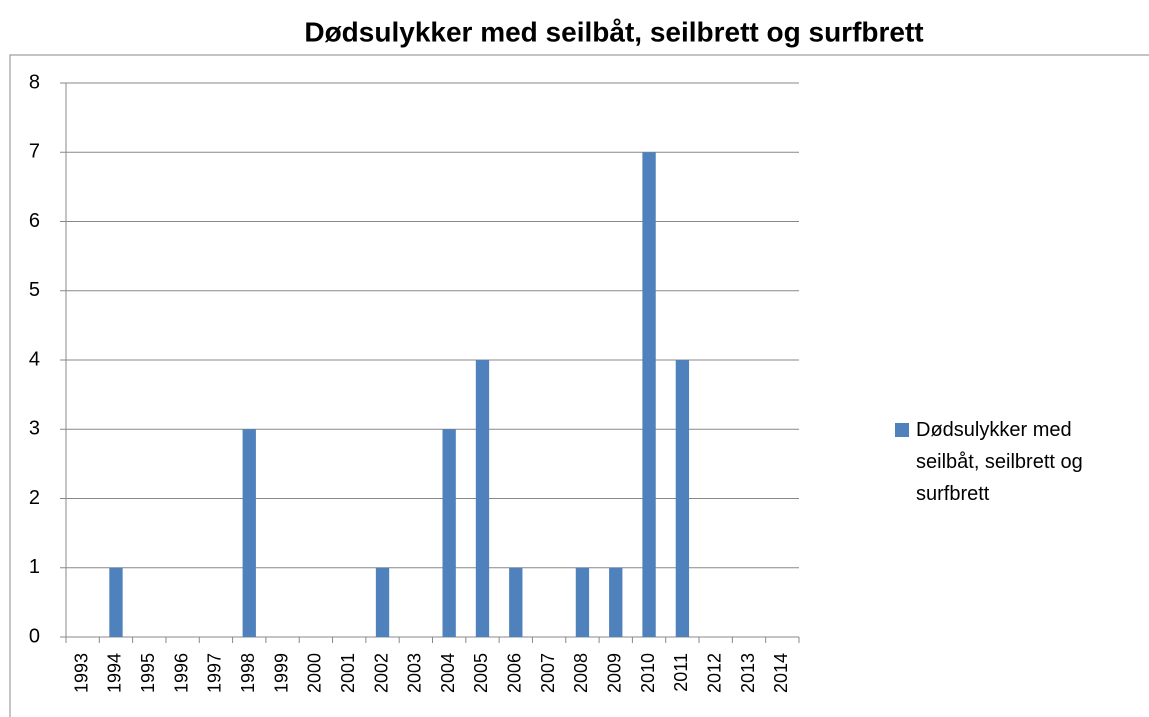  What do you see at coordinates (34, 152) in the screenshot?
I see `y-tick-label: 7` at bounding box center [34, 152].